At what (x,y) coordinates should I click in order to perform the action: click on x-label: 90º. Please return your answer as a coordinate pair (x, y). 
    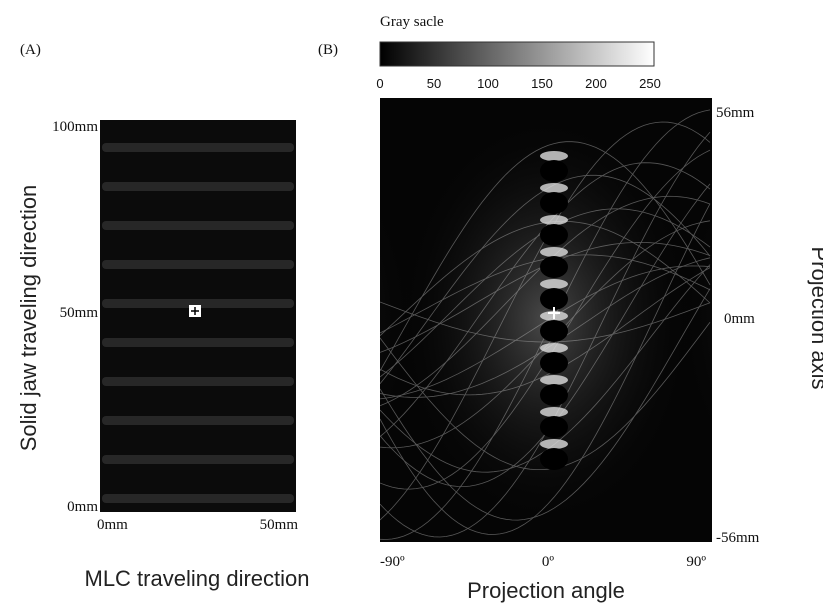
    Looking at the image, I should click on (696, 562).